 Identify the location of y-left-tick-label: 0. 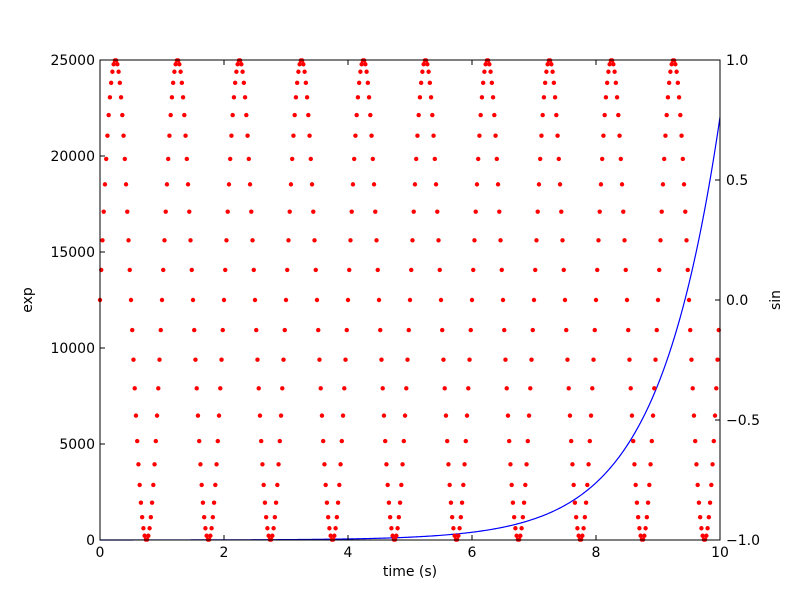
(90, 541).